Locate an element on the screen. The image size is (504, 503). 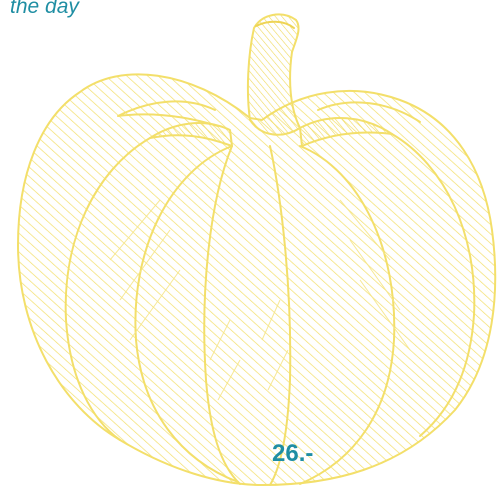
caption-text: the day is located at coordinates (44, 9).